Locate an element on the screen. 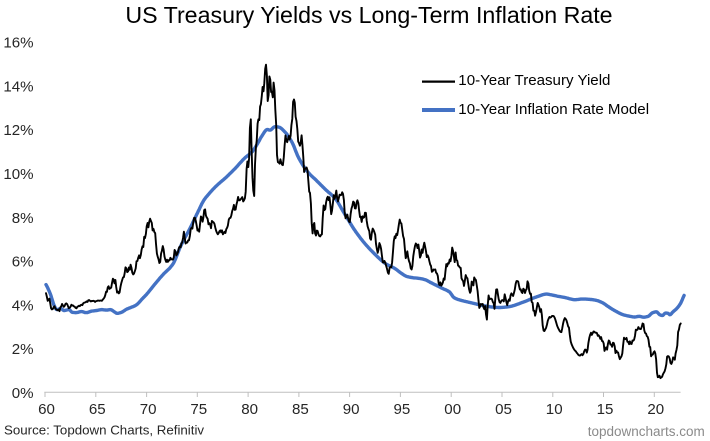  svg-text:Source: Topdown Charts, Refini: Source: Topdown Charts, Refinitiv is located at coordinates (104, 430).